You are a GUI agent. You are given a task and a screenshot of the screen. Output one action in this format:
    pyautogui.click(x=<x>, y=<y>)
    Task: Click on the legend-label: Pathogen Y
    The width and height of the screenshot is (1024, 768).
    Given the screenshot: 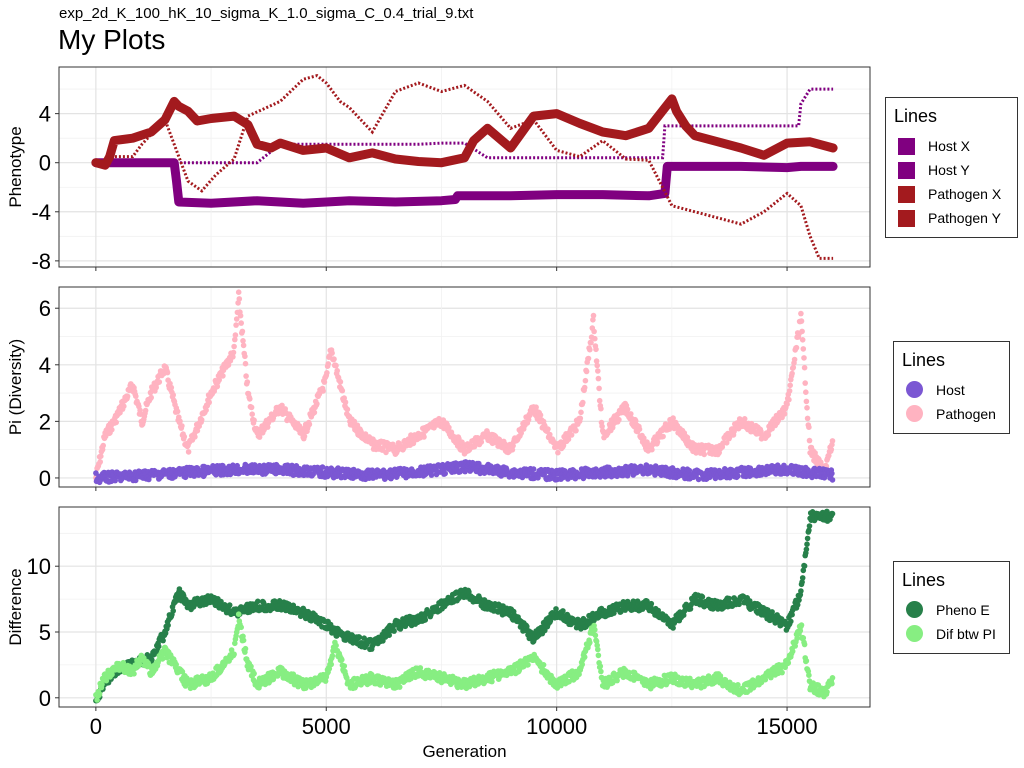 What is the action you would take?
    pyautogui.click(x=964, y=218)
    